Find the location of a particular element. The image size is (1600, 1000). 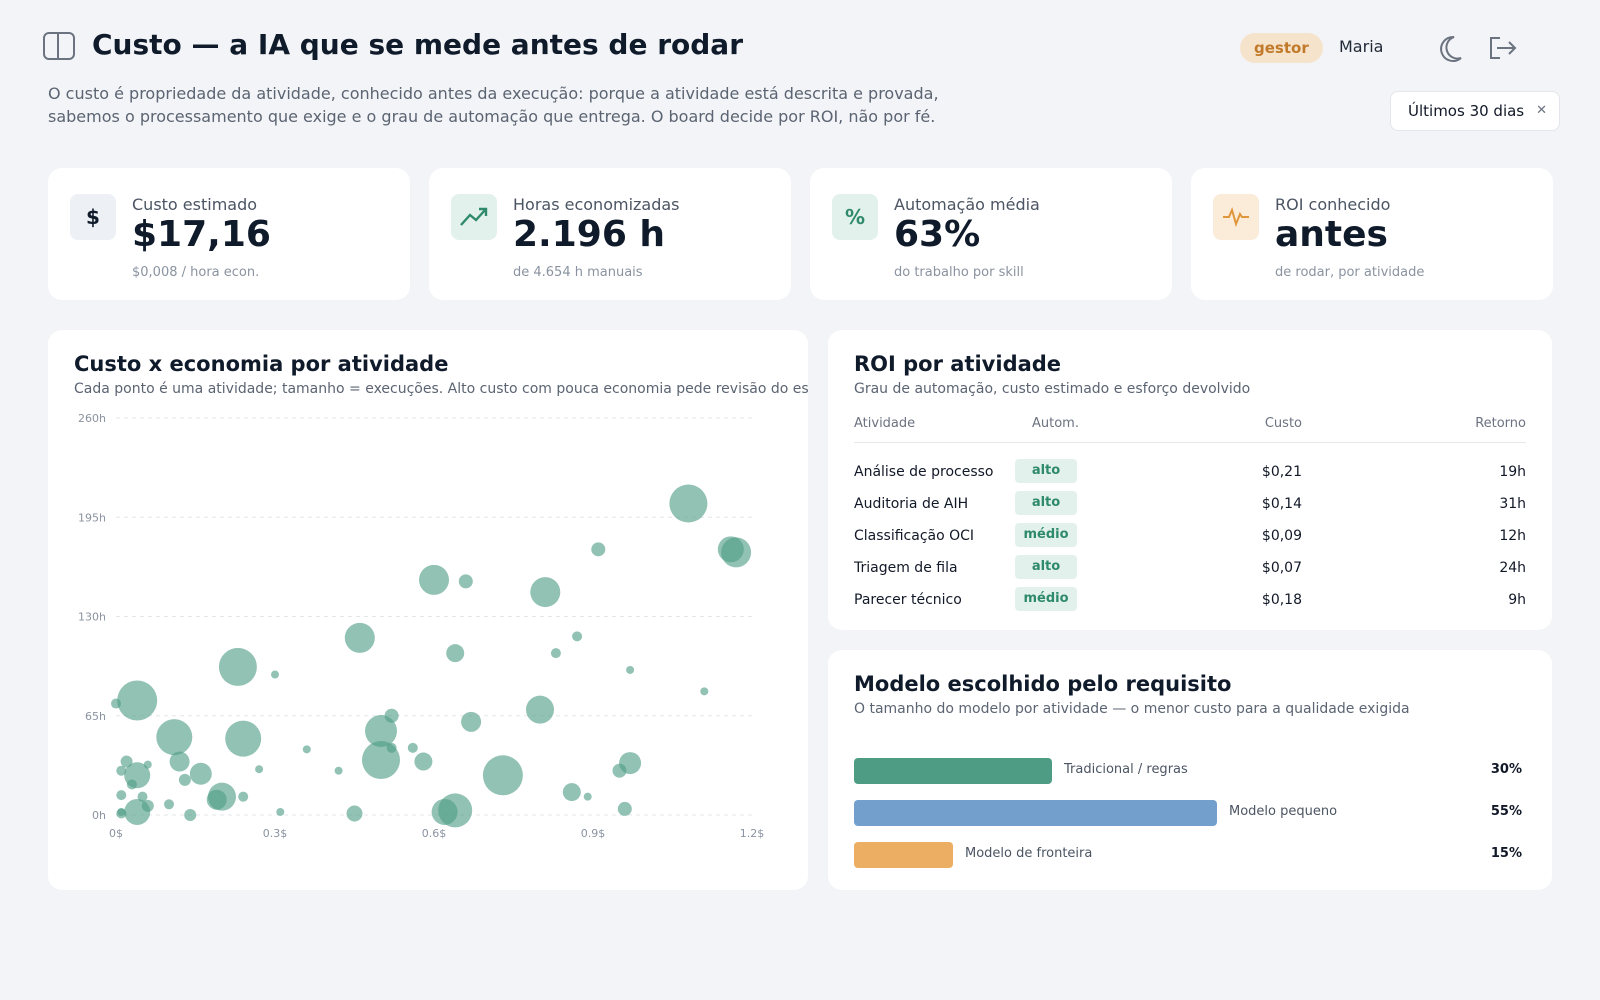

model-panel-title: Modelo escolhido pelo requisito is located at coordinates (1043, 684).